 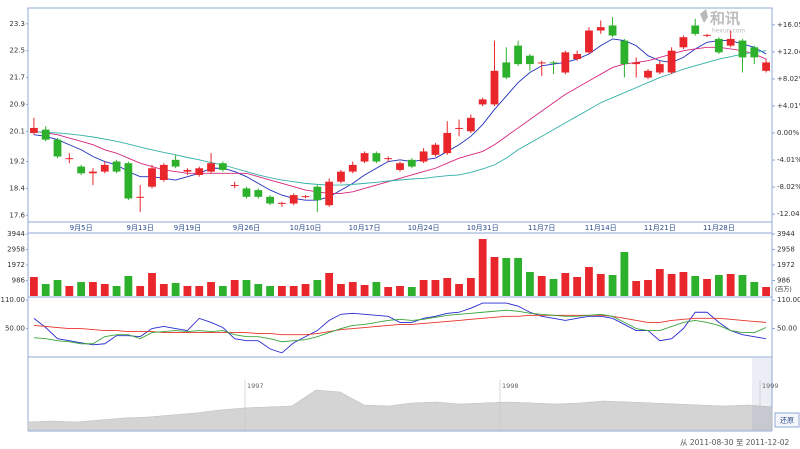 What do you see at coordinates (719, 228) in the screenshot?
I see `x-tick-label: 11月28日` at bounding box center [719, 228].